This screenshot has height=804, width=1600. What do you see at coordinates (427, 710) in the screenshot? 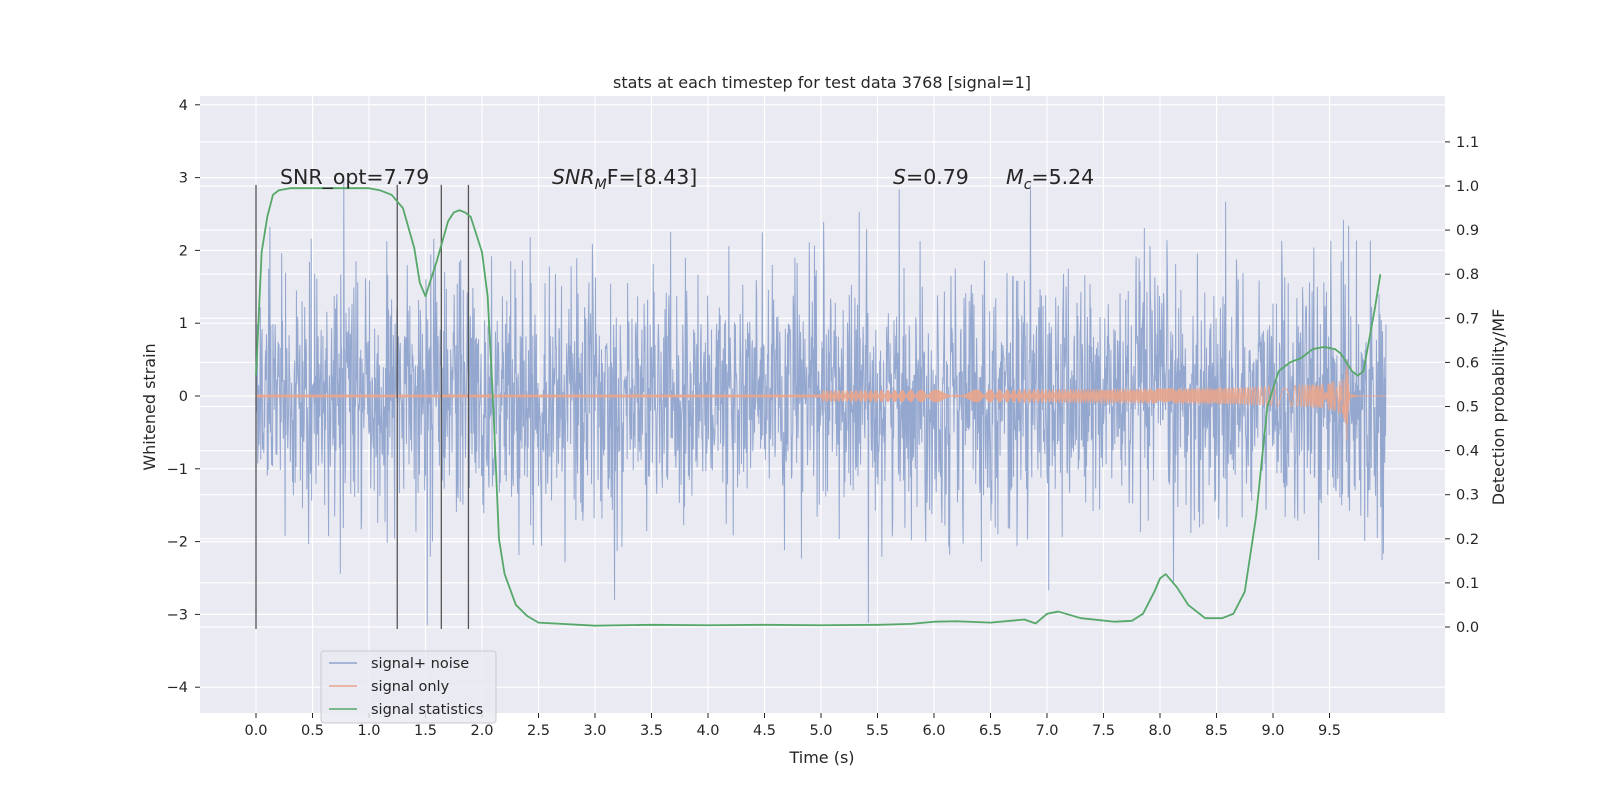
I see `legend-label-signal-statistics: signal statistics` at bounding box center [427, 710].